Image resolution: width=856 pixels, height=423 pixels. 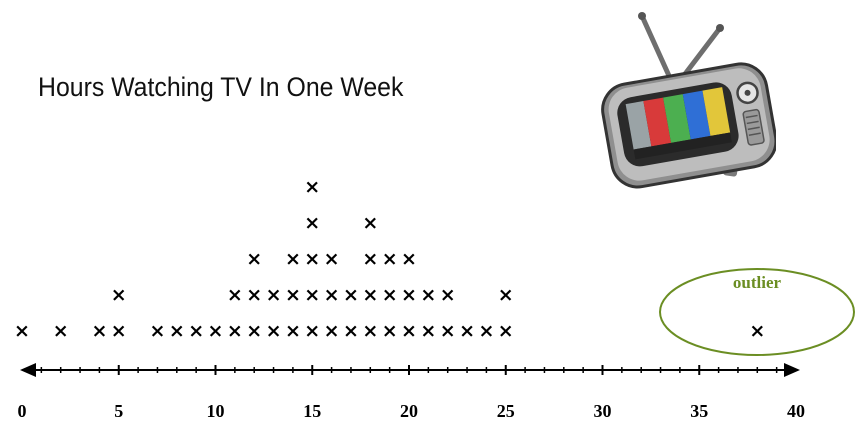 What do you see at coordinates (757, 282) in the screenshot?
I see `outlier-label: outlier` at bounding box center [757, 282].